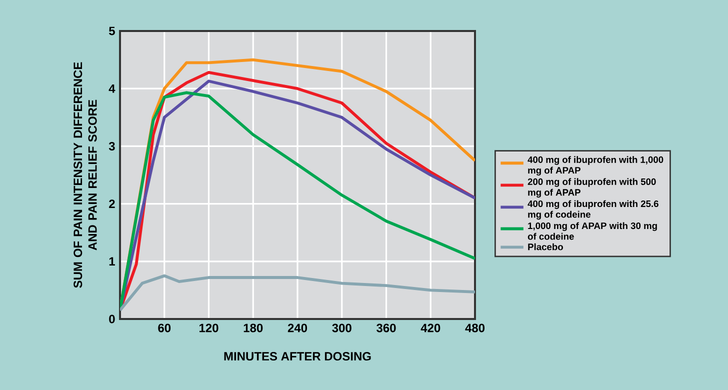 The height and width of the screenshot is (390, 728). What do you see at coordinates (298, 328) in the screenshot?
I see `x-tick-label: 240` at bounding box center [298, 328].